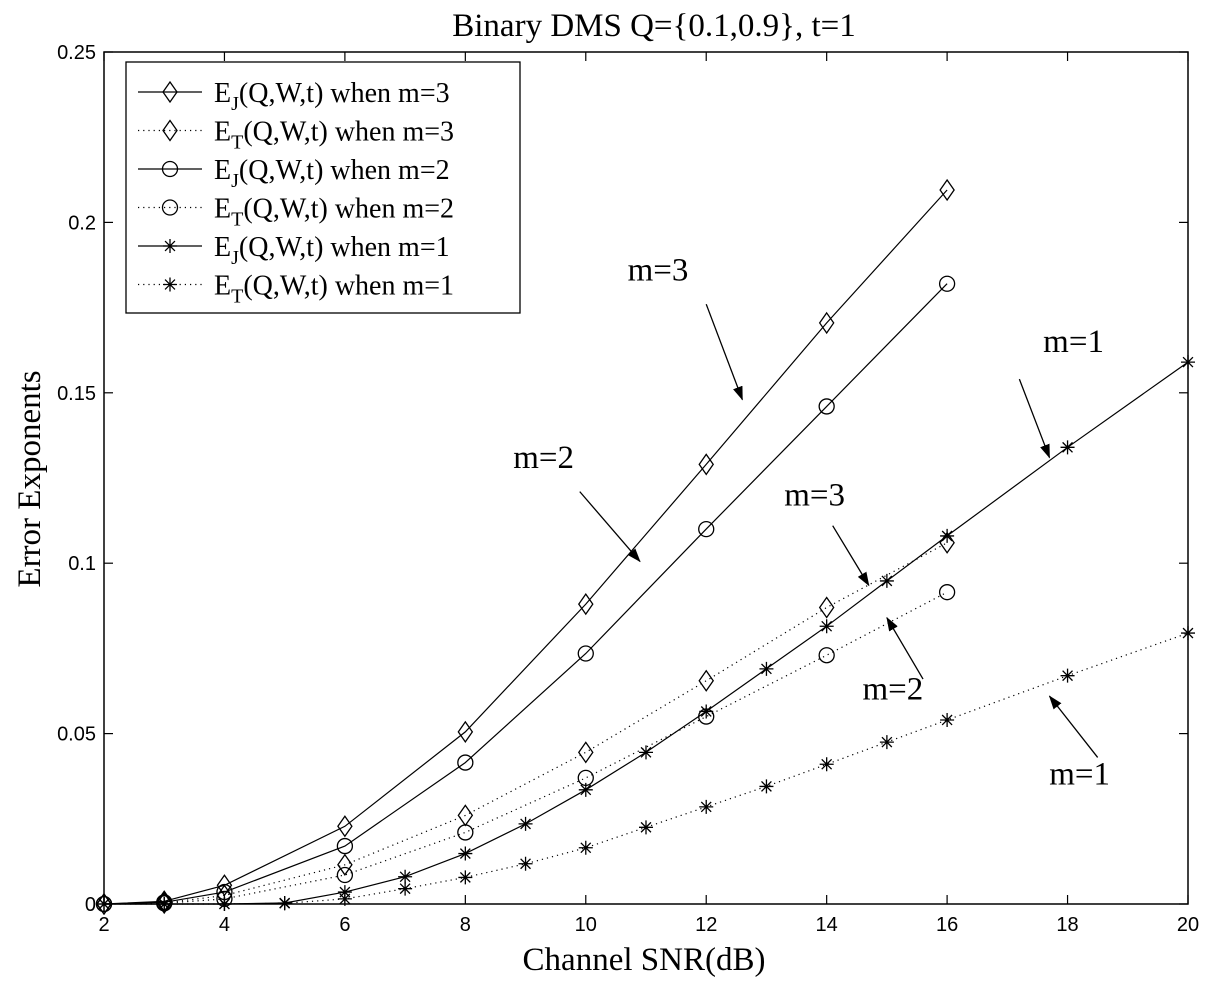  I want to click on legend-label: EJ(Q,W,t) when m=2, so click(332, 173).